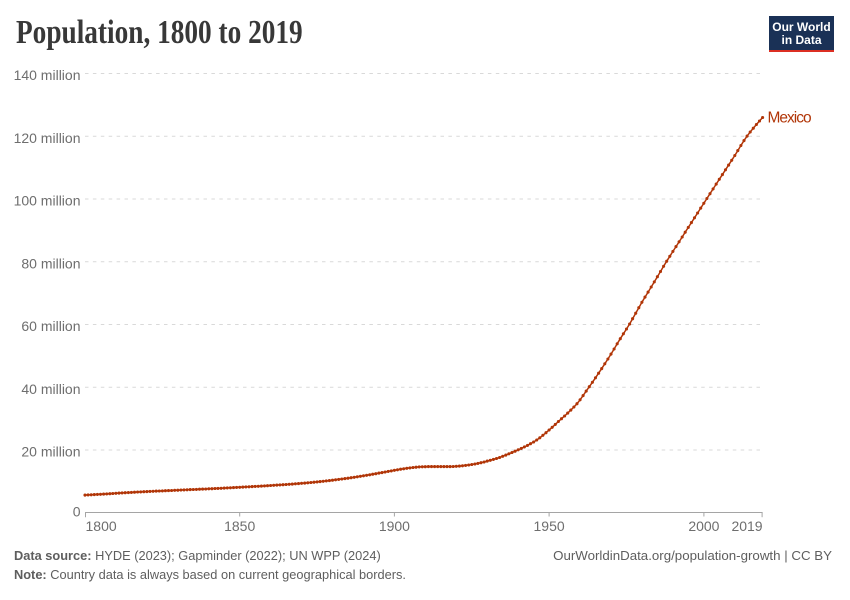  I want to click on svg-text: 60 million, so click(50, 326).